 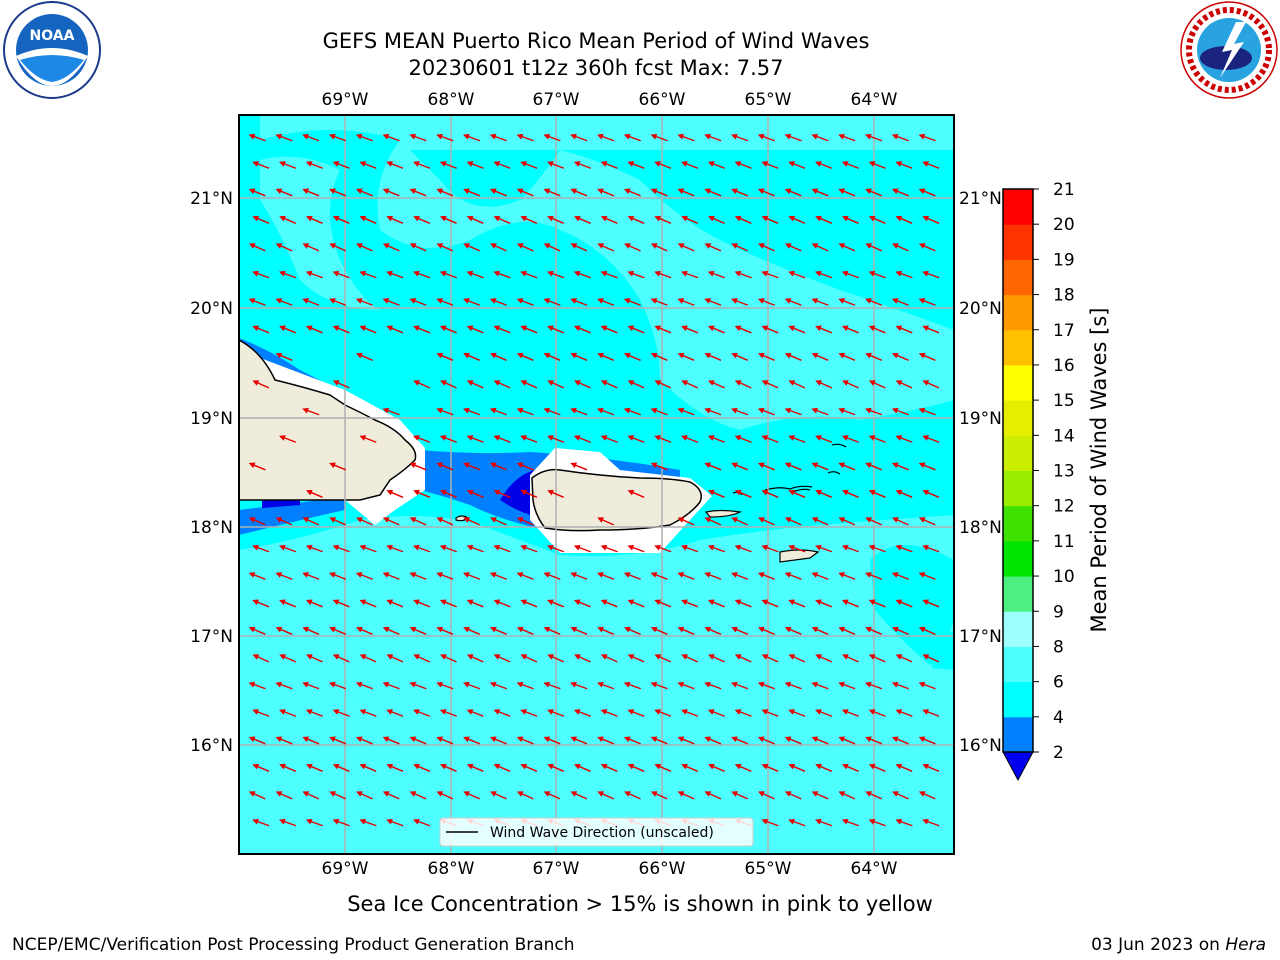 What do you see at coordinates (662, 100) in the screenshot?
I see `lon-label: 66°W` at bounding box center [662, 100].